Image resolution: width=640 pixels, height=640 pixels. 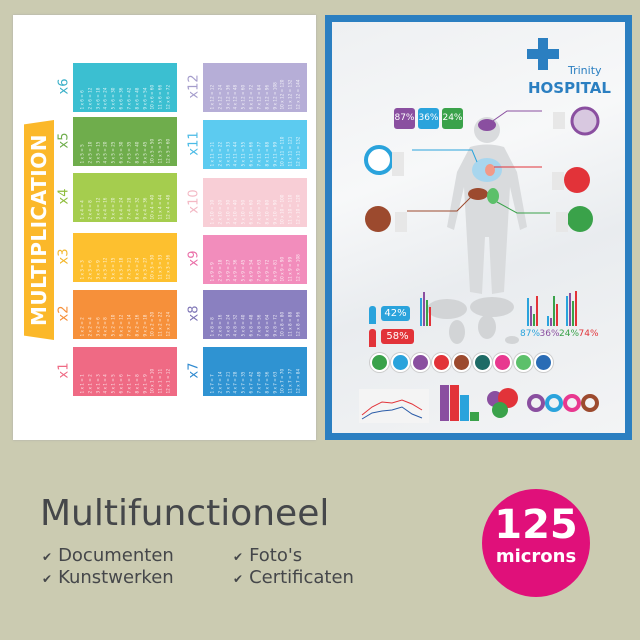 I want to click on table-row: 1 x 7 = 7, so click(x=211, y=383).